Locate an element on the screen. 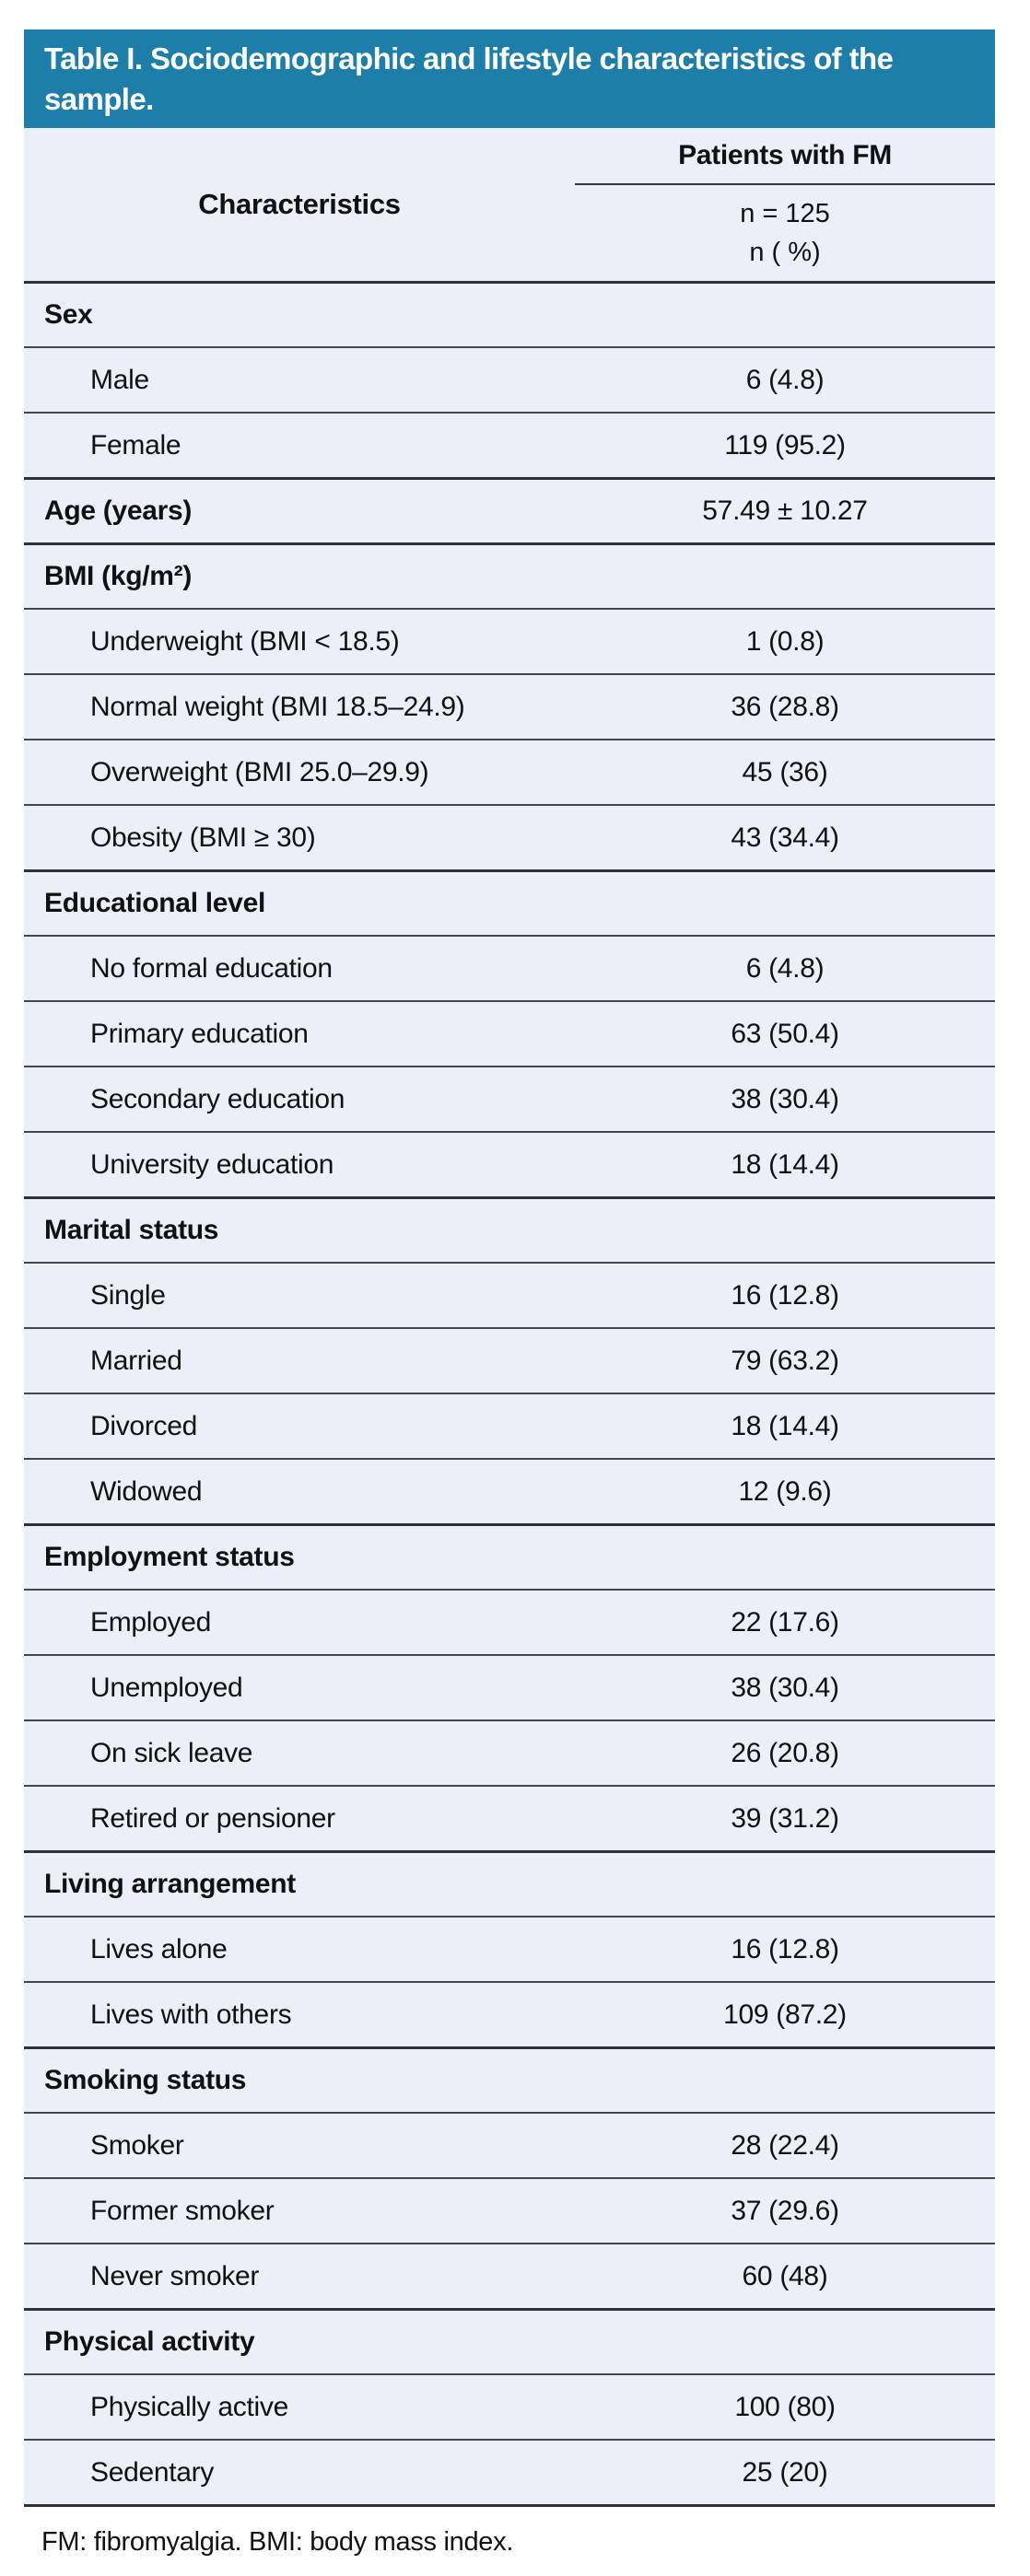 Image resolution: width=1030 pixels, height=2576 pixels. row-label: Primary education is located at coordinates (200, 1033).